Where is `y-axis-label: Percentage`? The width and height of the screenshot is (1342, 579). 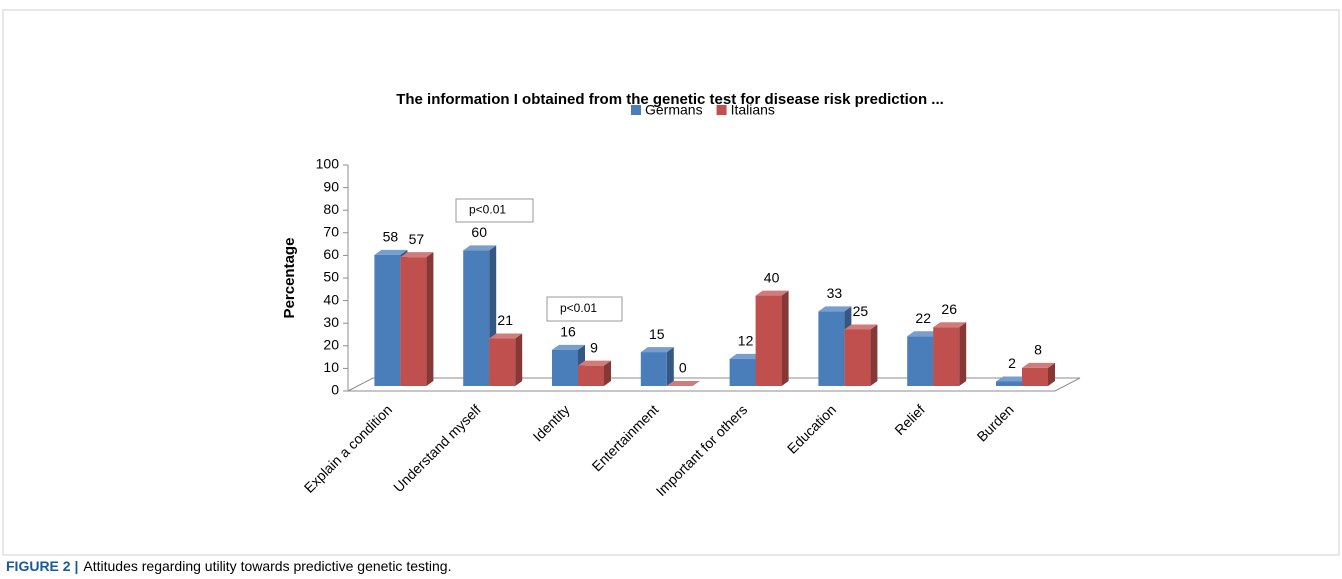
y-axis-label: Percentage is located at coordinates (289, 278).